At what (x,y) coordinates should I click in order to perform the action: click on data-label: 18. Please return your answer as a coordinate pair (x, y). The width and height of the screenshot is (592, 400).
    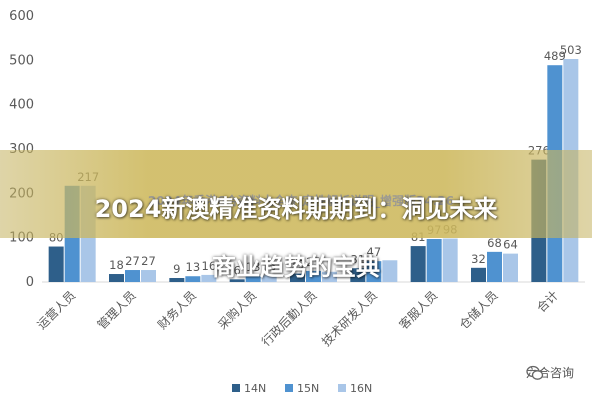
    Looking at the image, I should click on (116, 265).